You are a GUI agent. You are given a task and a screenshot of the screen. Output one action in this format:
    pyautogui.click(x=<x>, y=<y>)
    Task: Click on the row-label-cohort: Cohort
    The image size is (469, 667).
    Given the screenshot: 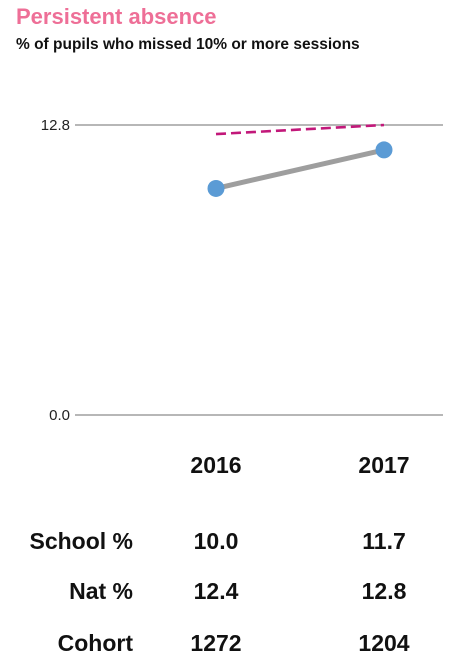 What is the action you would take?
    pyautogui.click(x=95, y=643)
    